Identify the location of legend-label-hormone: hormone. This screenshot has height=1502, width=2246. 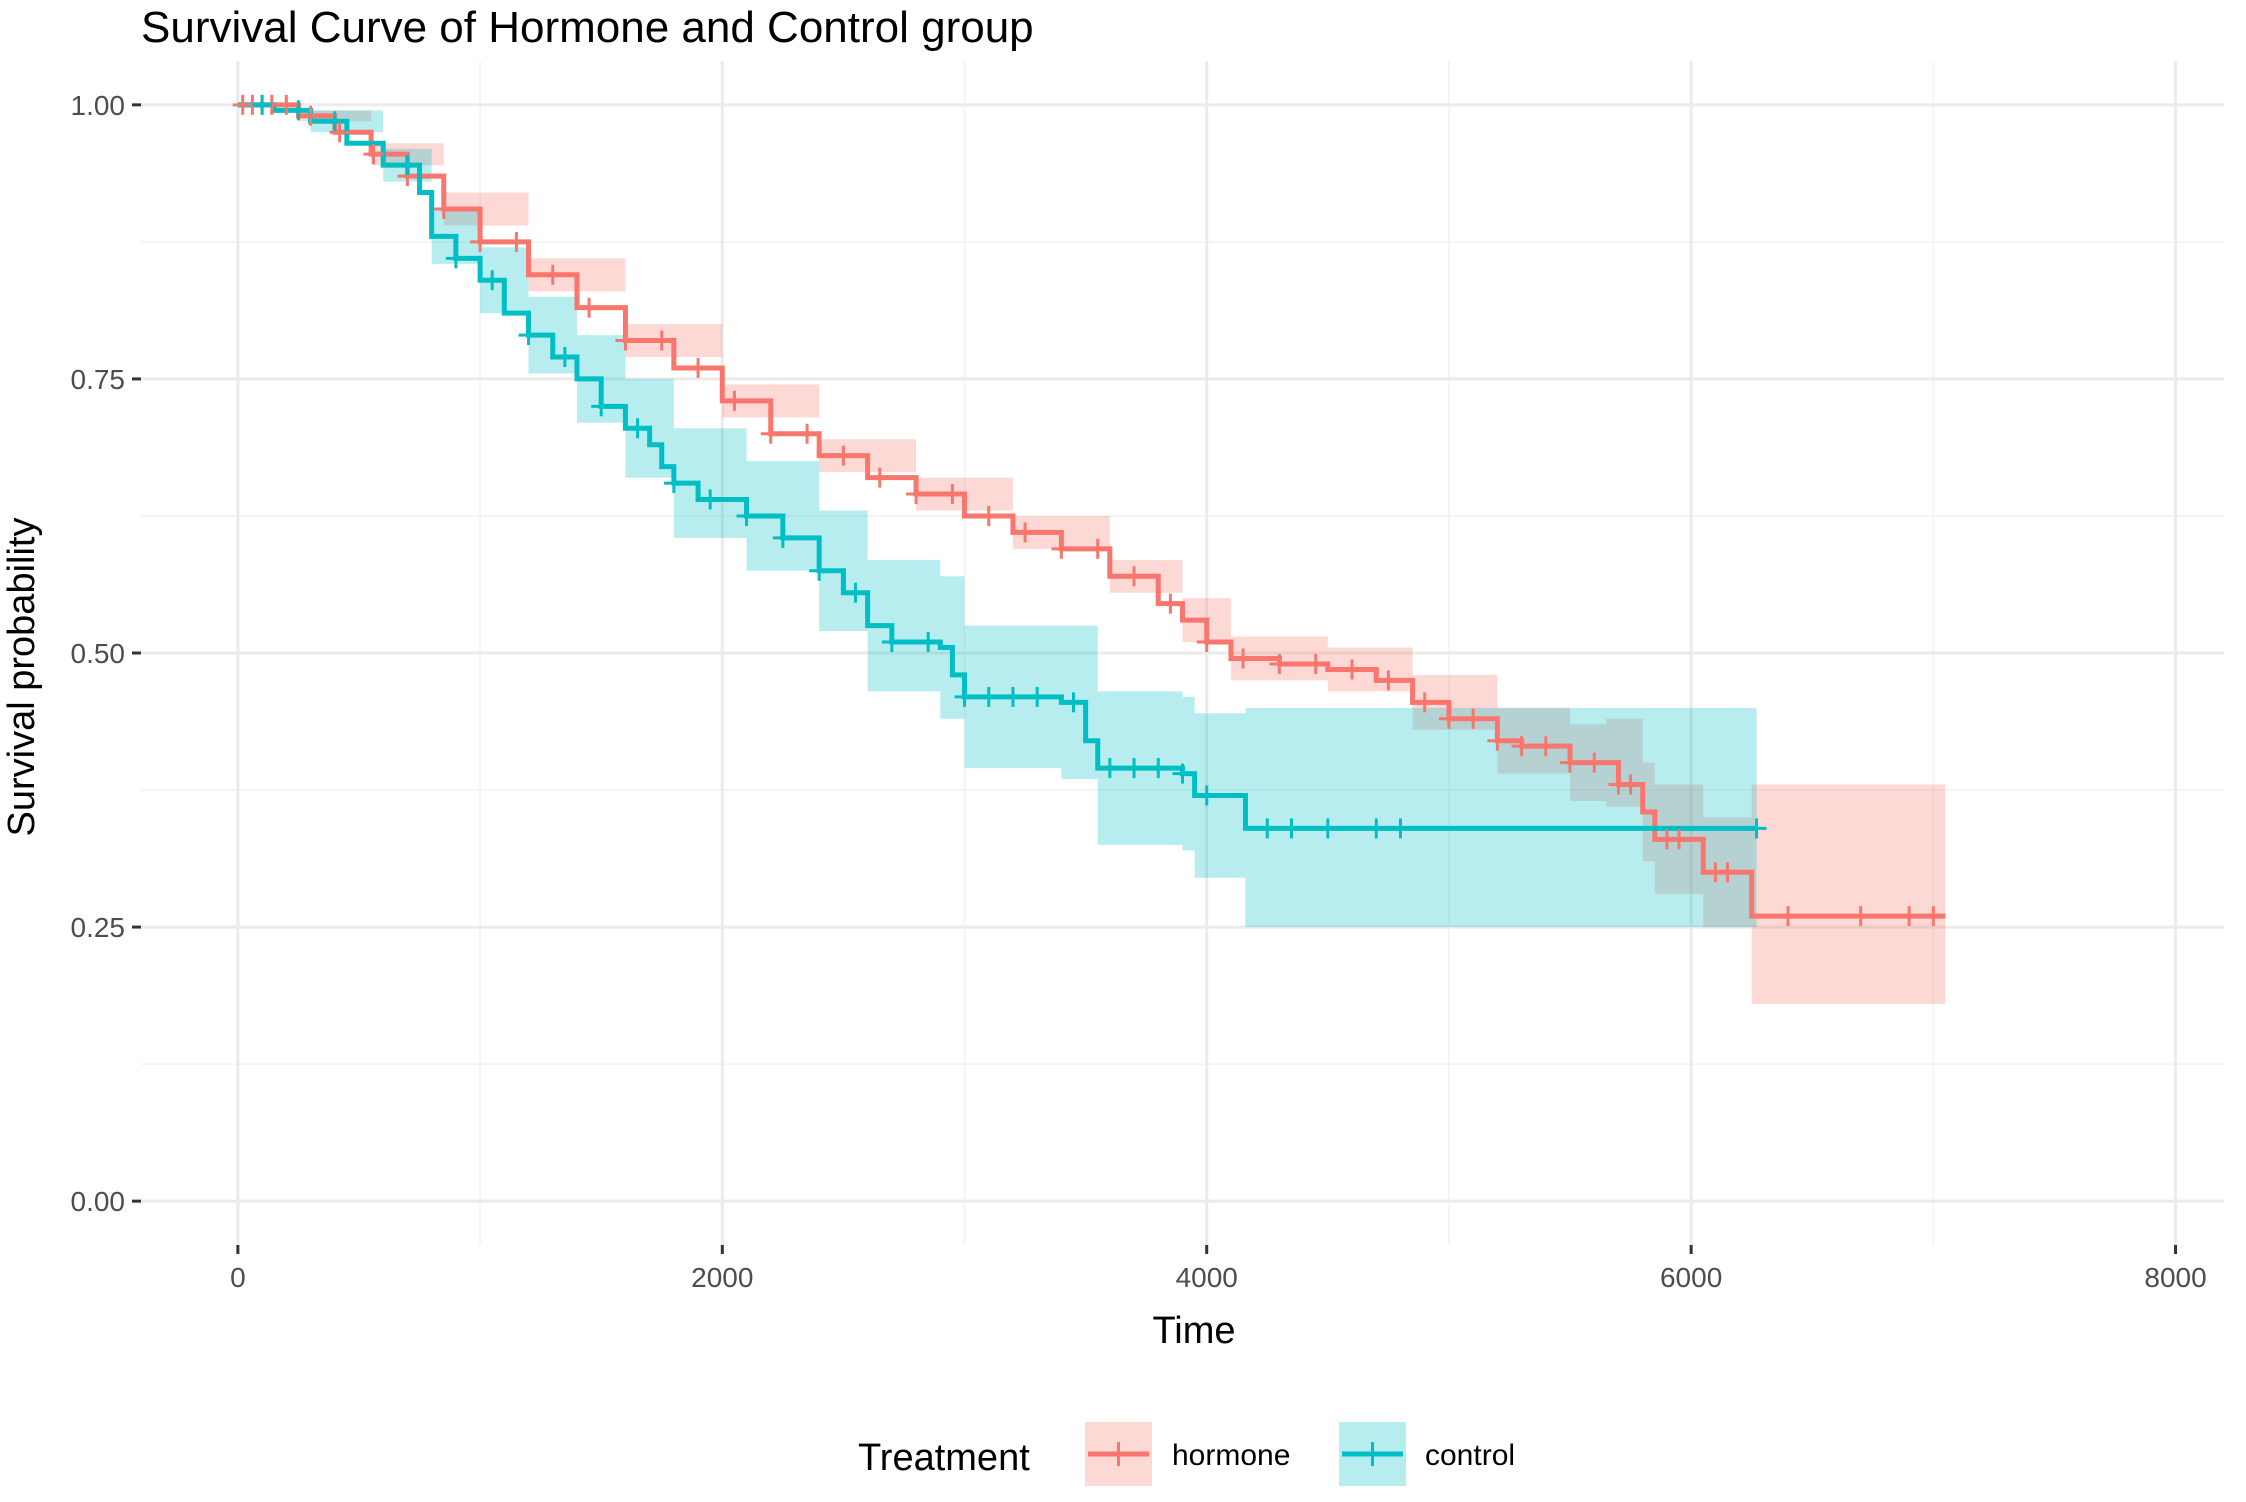
(1231, 1455).